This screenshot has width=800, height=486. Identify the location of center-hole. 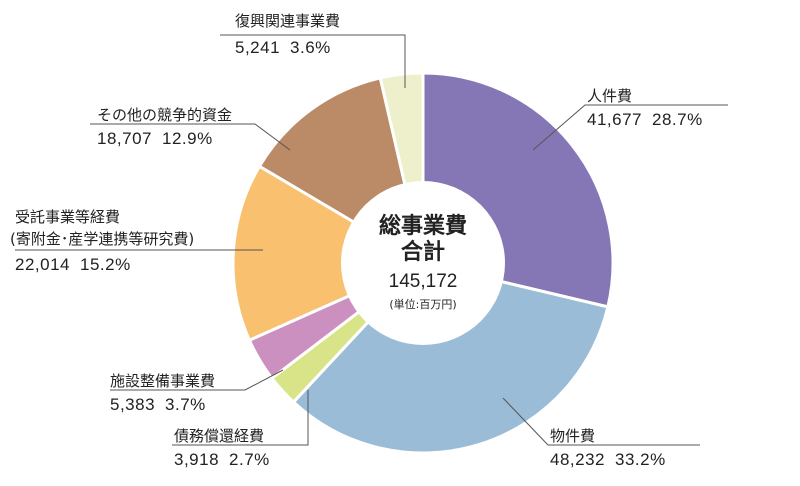
(423, 263).